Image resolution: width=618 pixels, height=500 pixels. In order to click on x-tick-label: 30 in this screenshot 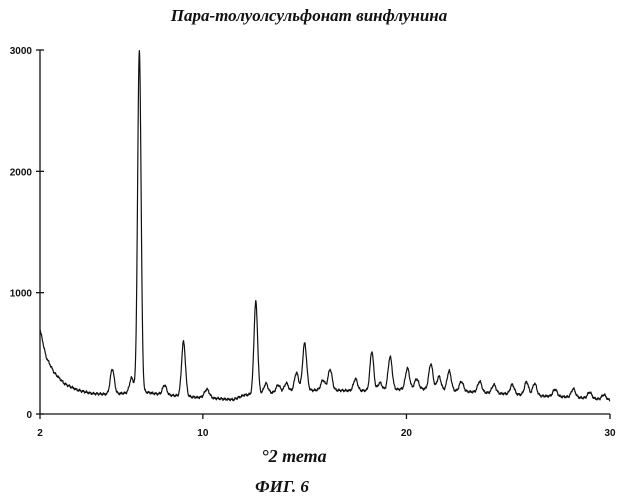, I will do `click(610, 433)`.